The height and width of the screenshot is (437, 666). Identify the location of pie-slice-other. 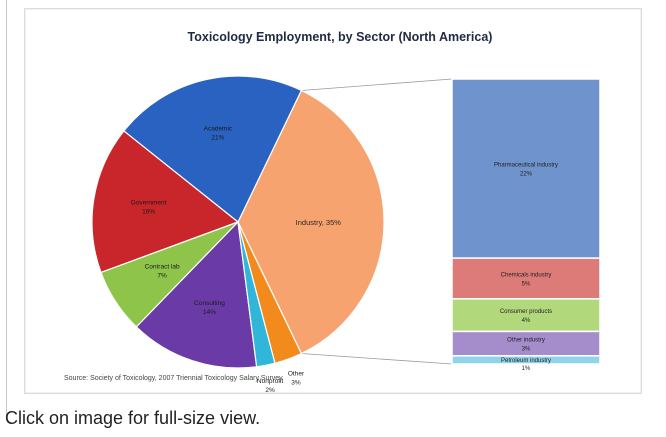
(270, 292).